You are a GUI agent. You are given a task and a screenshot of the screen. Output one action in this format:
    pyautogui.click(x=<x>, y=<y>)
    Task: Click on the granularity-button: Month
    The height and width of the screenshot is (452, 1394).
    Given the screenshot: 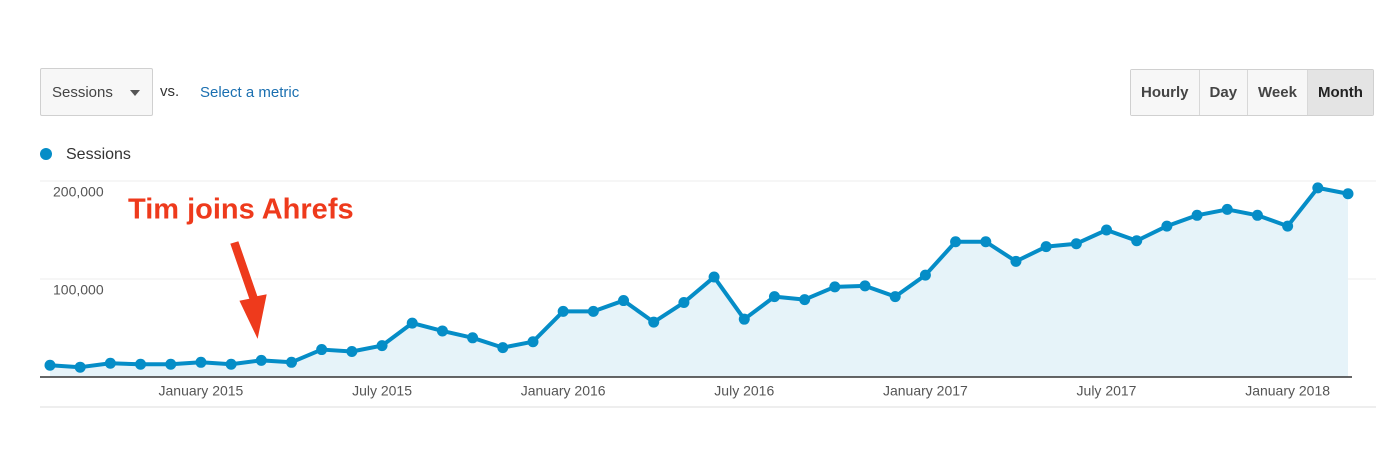 What is the action you would take?
    pyautogui.click(x=1339, y=92)
    